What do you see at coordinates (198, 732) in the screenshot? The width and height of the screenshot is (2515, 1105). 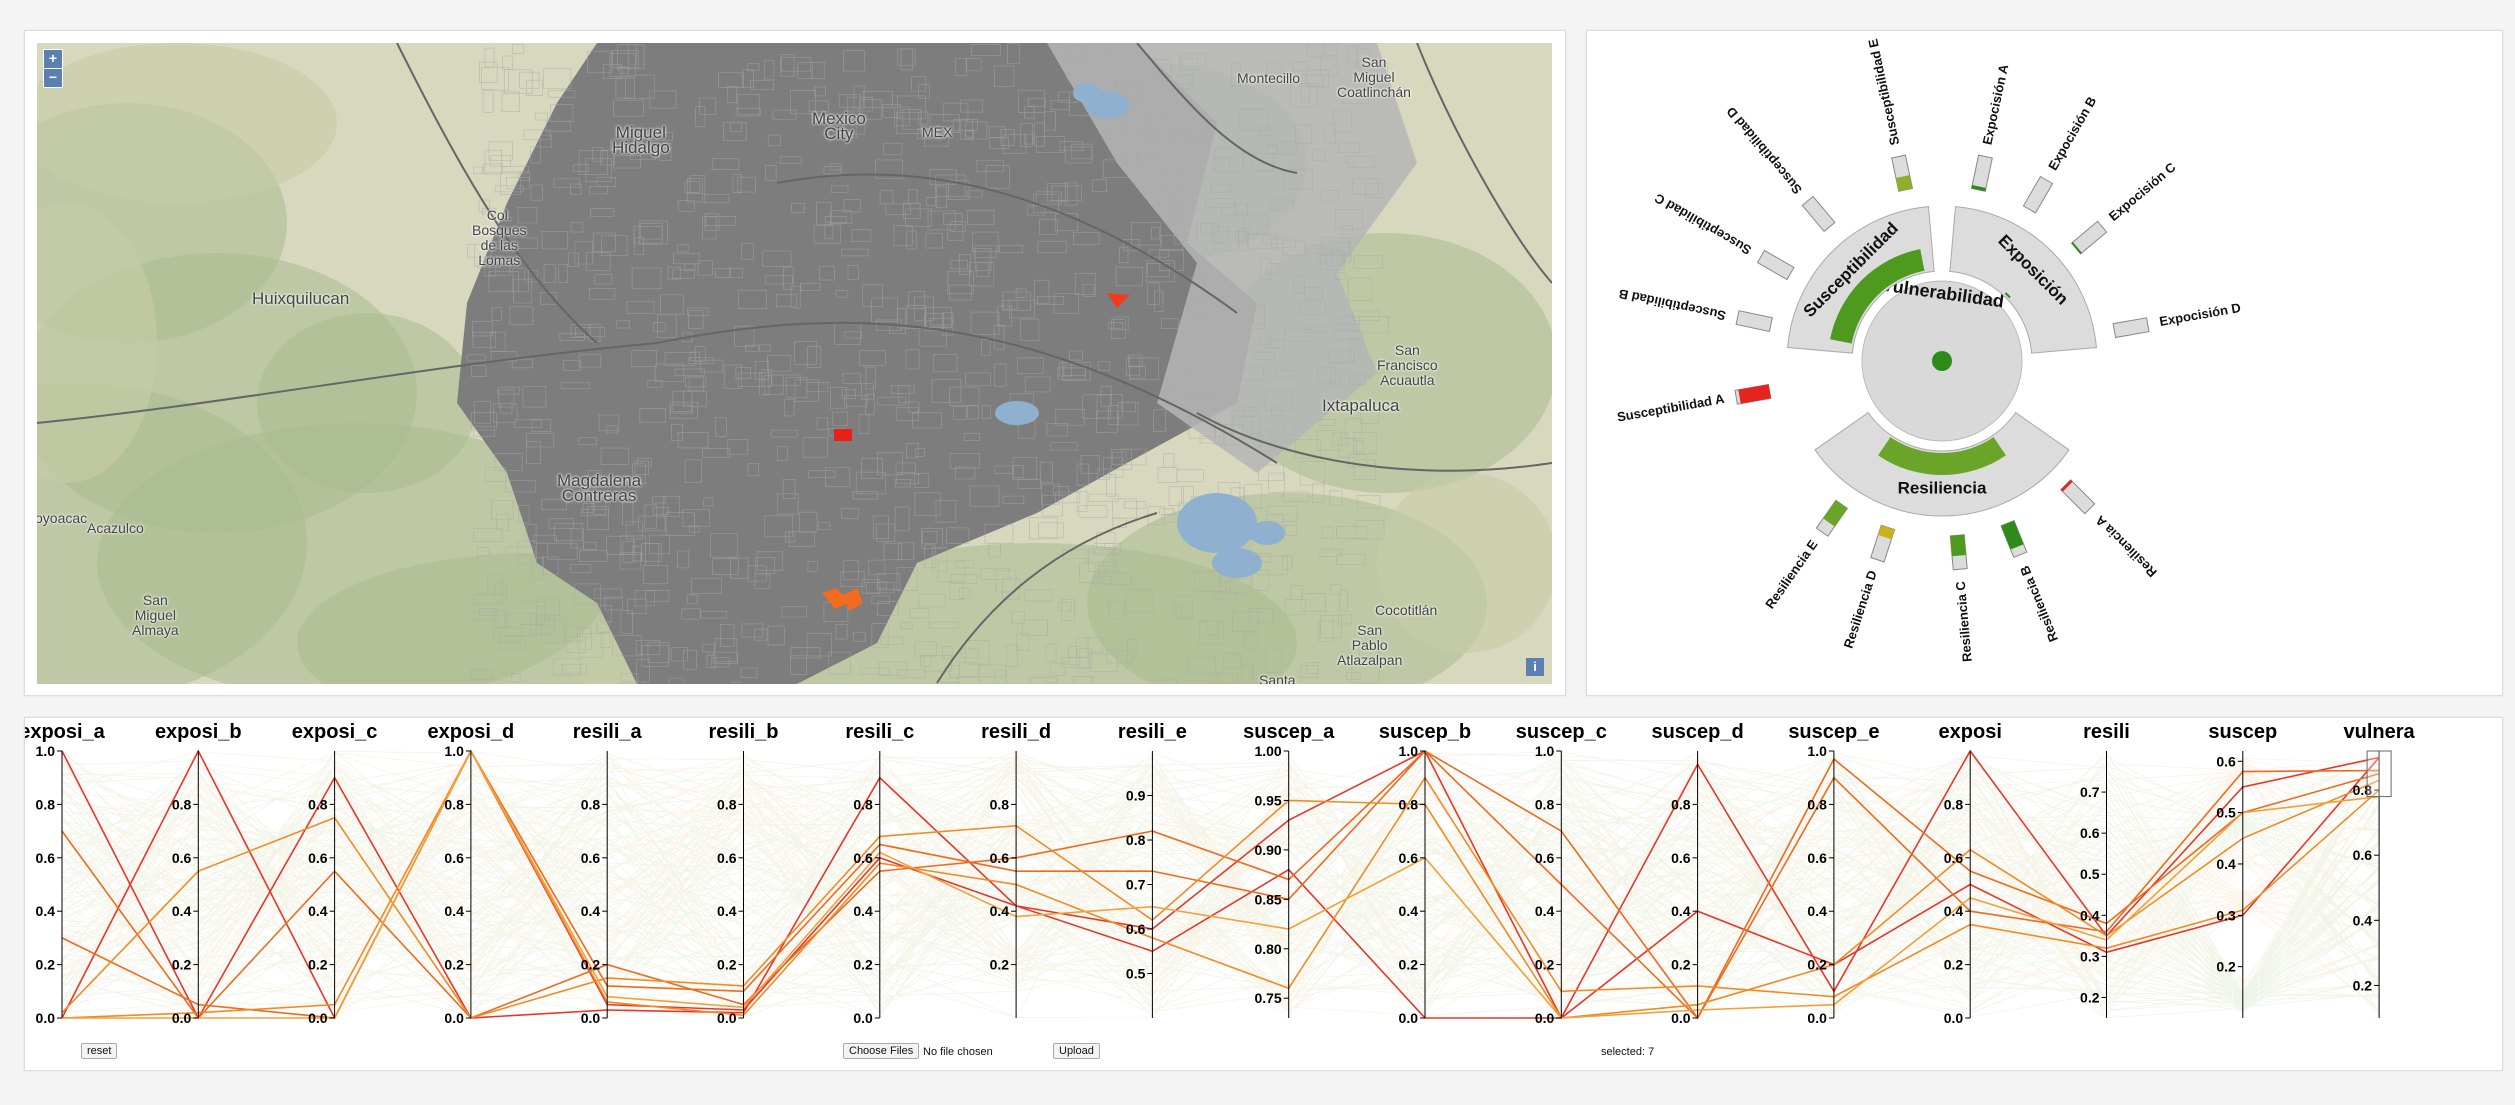 I see `axis-title: exposi_b` at bounding box center [198, 732].